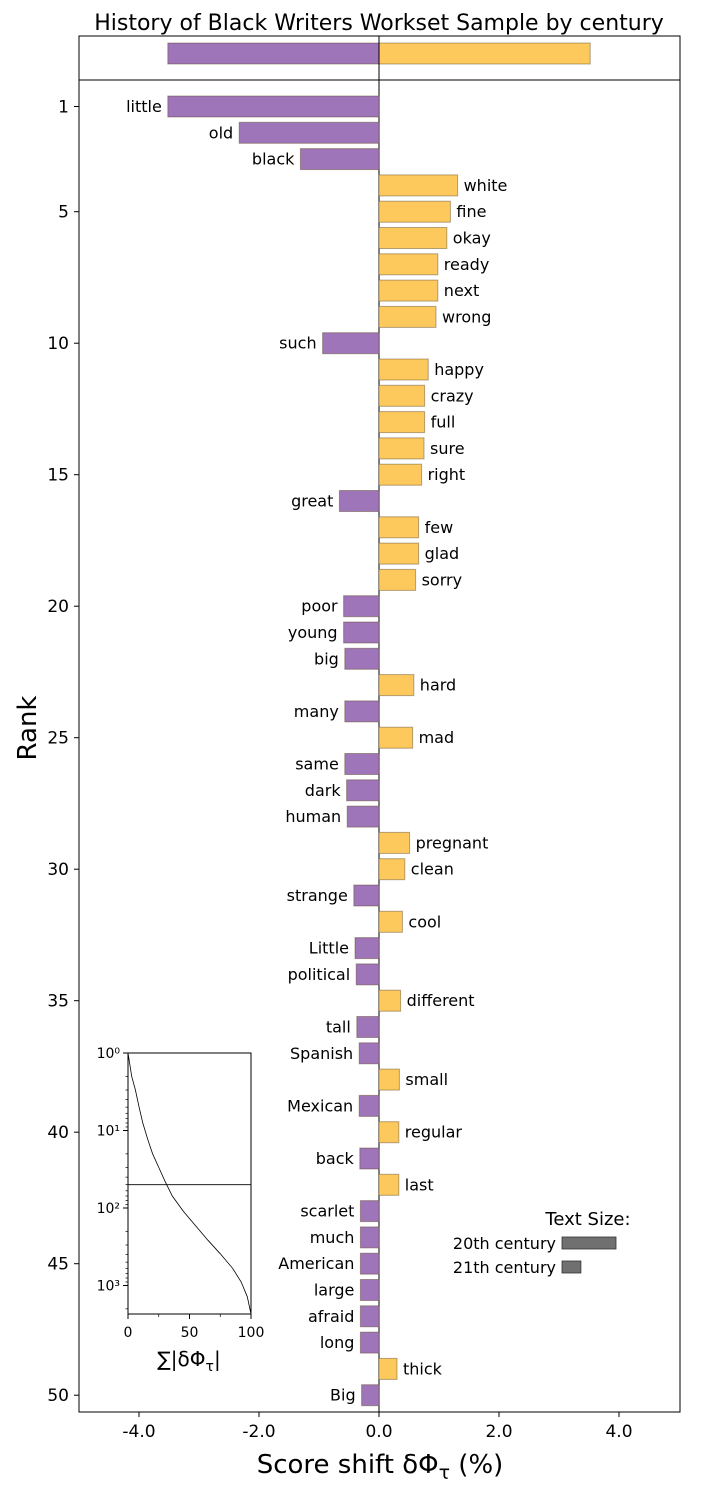  Describe the element at coordinates (58, 1002) in the screenshot. I see `y-tick-label: 35` at that location.